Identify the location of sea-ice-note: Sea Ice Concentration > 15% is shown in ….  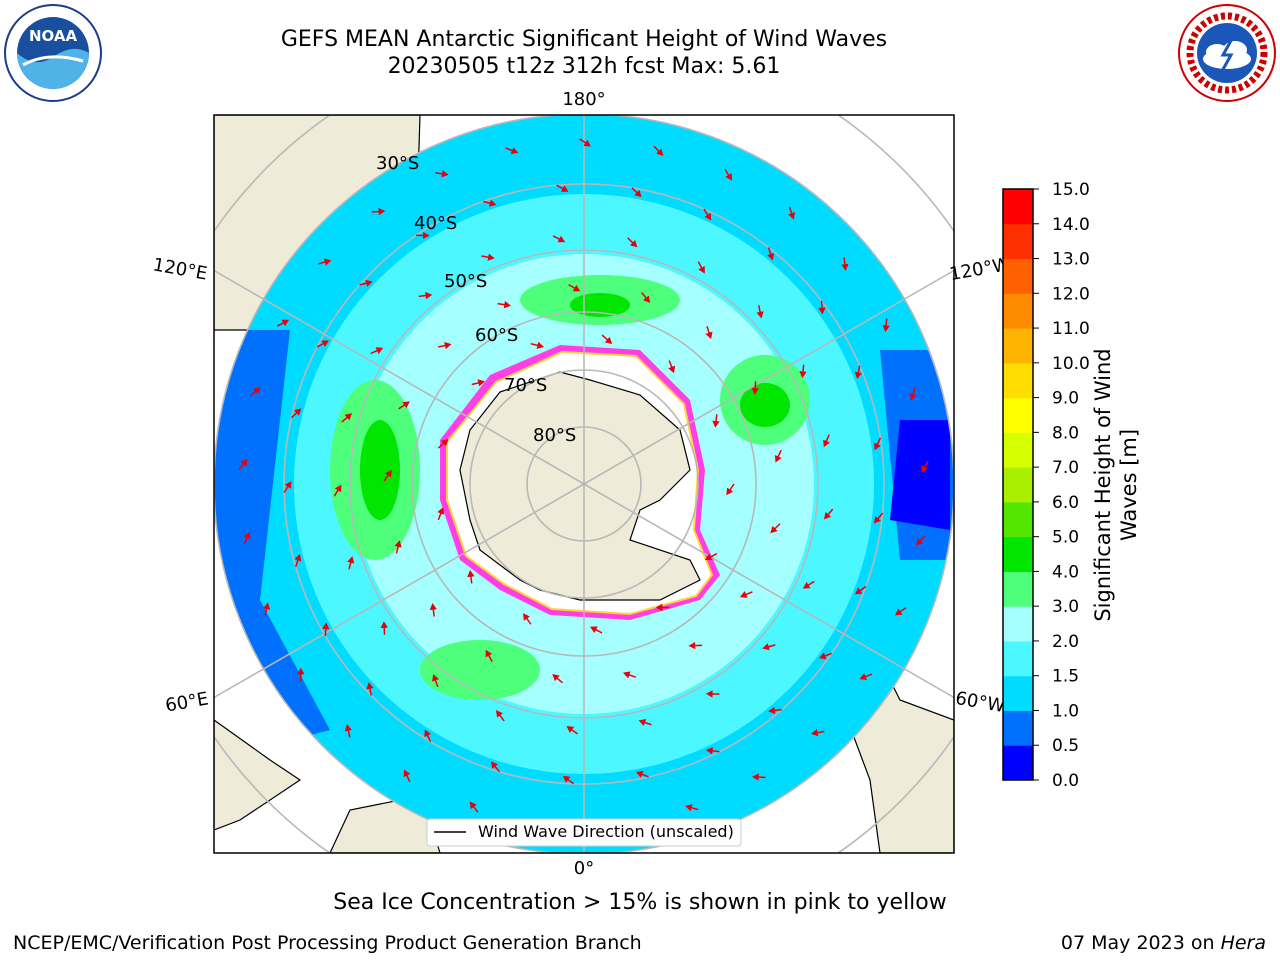
(640, 902).